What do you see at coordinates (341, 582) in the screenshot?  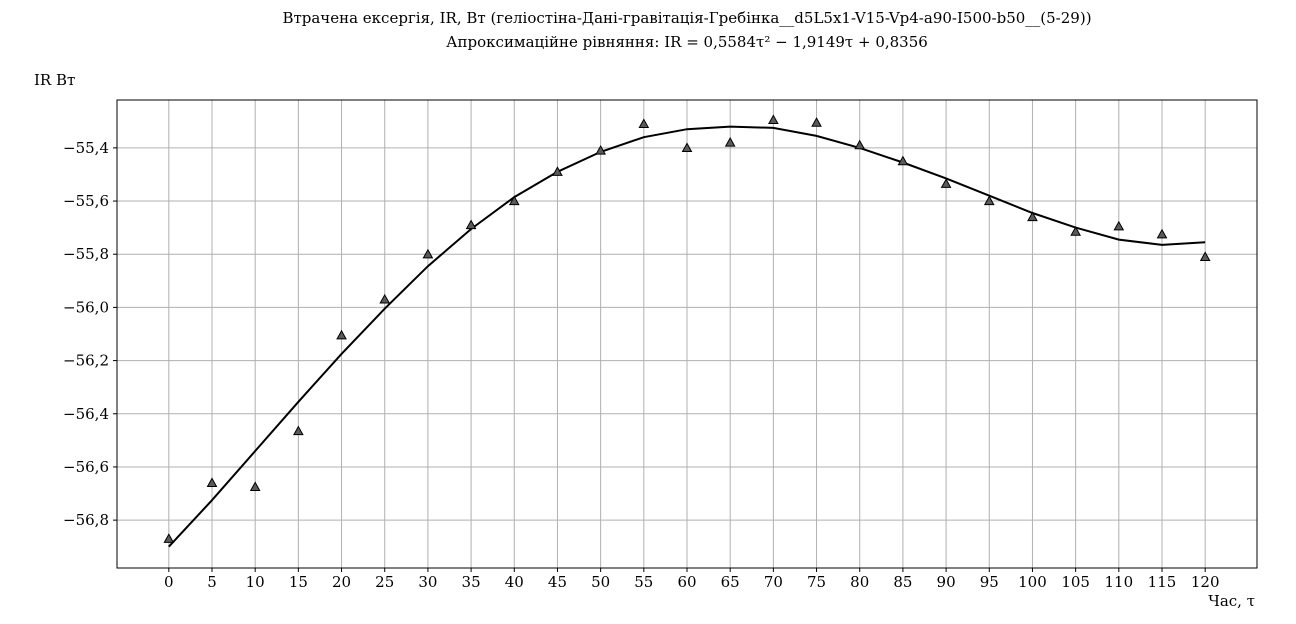 I see `x-tick-label: 20` at bounding box center [341, 582].